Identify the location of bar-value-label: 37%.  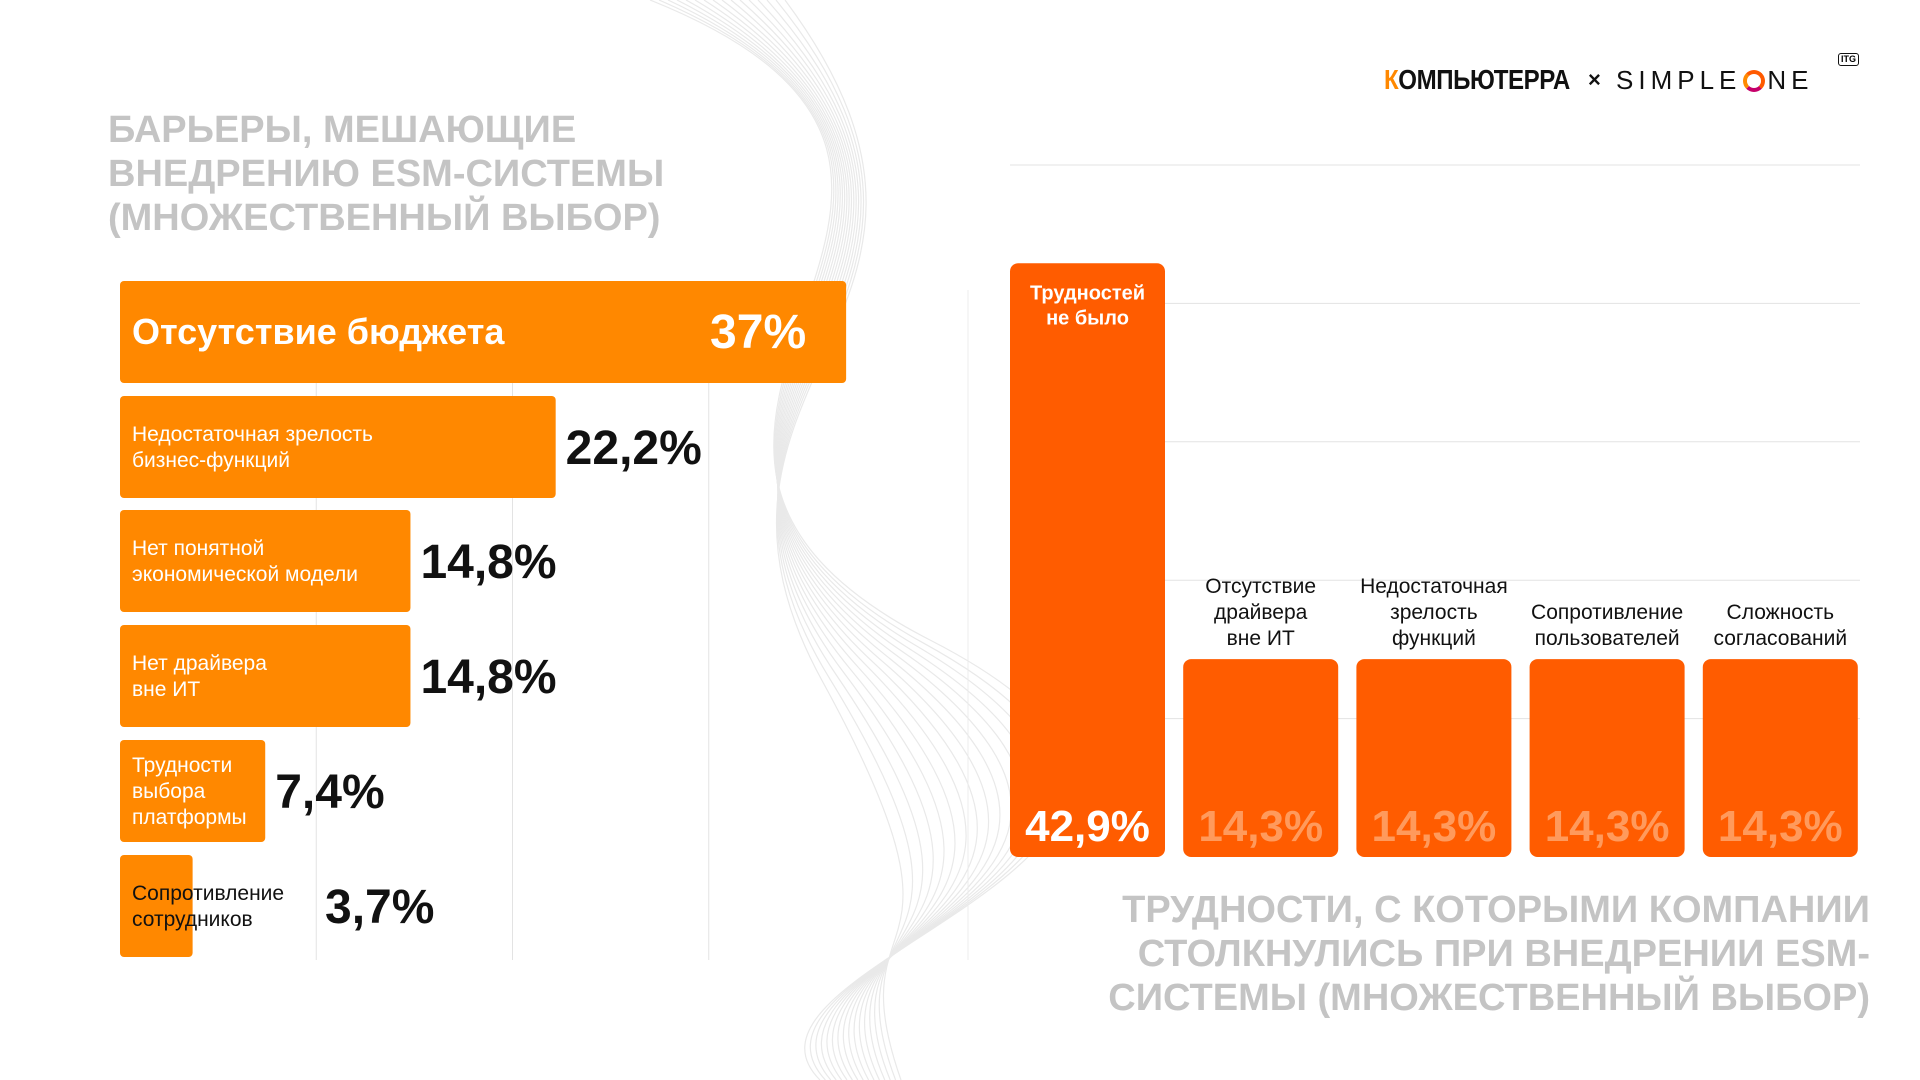
(758, 332).